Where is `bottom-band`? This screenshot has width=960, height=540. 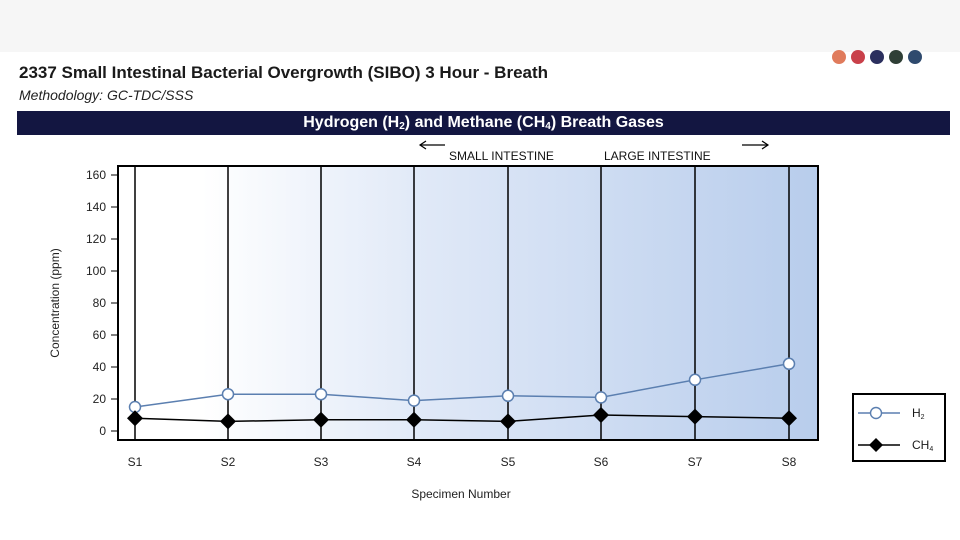 bottom-band is located at coordinates (480, 521).